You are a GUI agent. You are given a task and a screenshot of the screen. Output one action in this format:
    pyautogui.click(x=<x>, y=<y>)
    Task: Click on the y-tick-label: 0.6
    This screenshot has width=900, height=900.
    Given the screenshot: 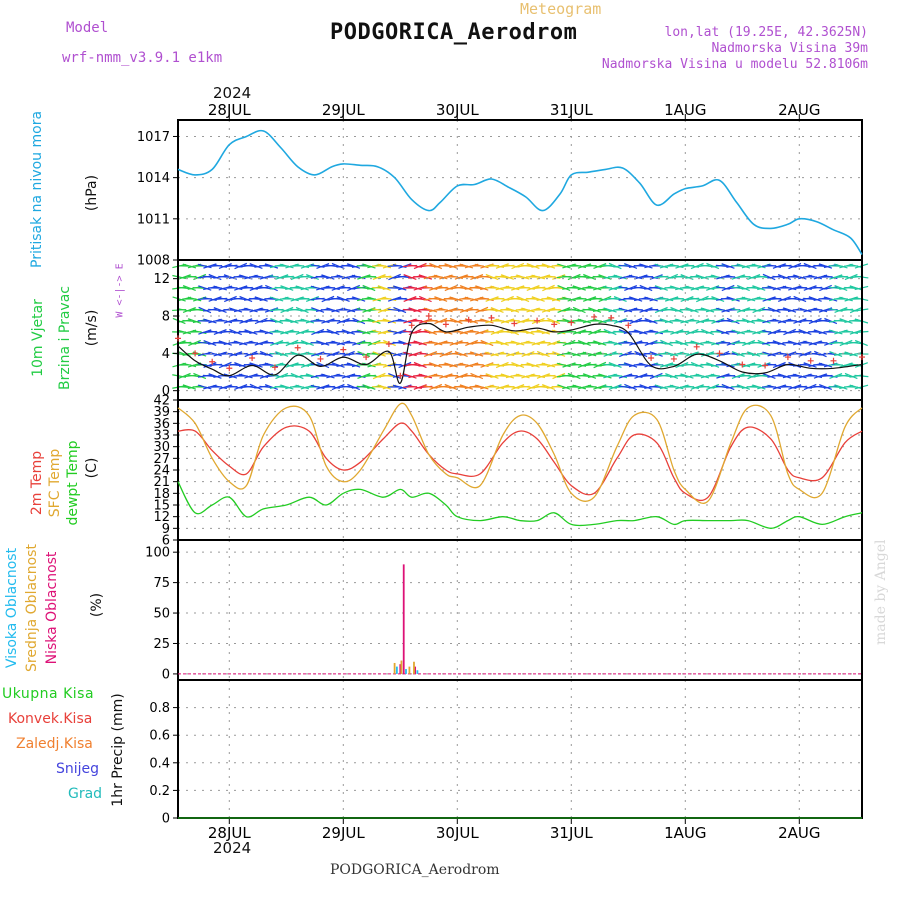 What is the action you would take?
    pyautogui.click(x=159, y=736)
    